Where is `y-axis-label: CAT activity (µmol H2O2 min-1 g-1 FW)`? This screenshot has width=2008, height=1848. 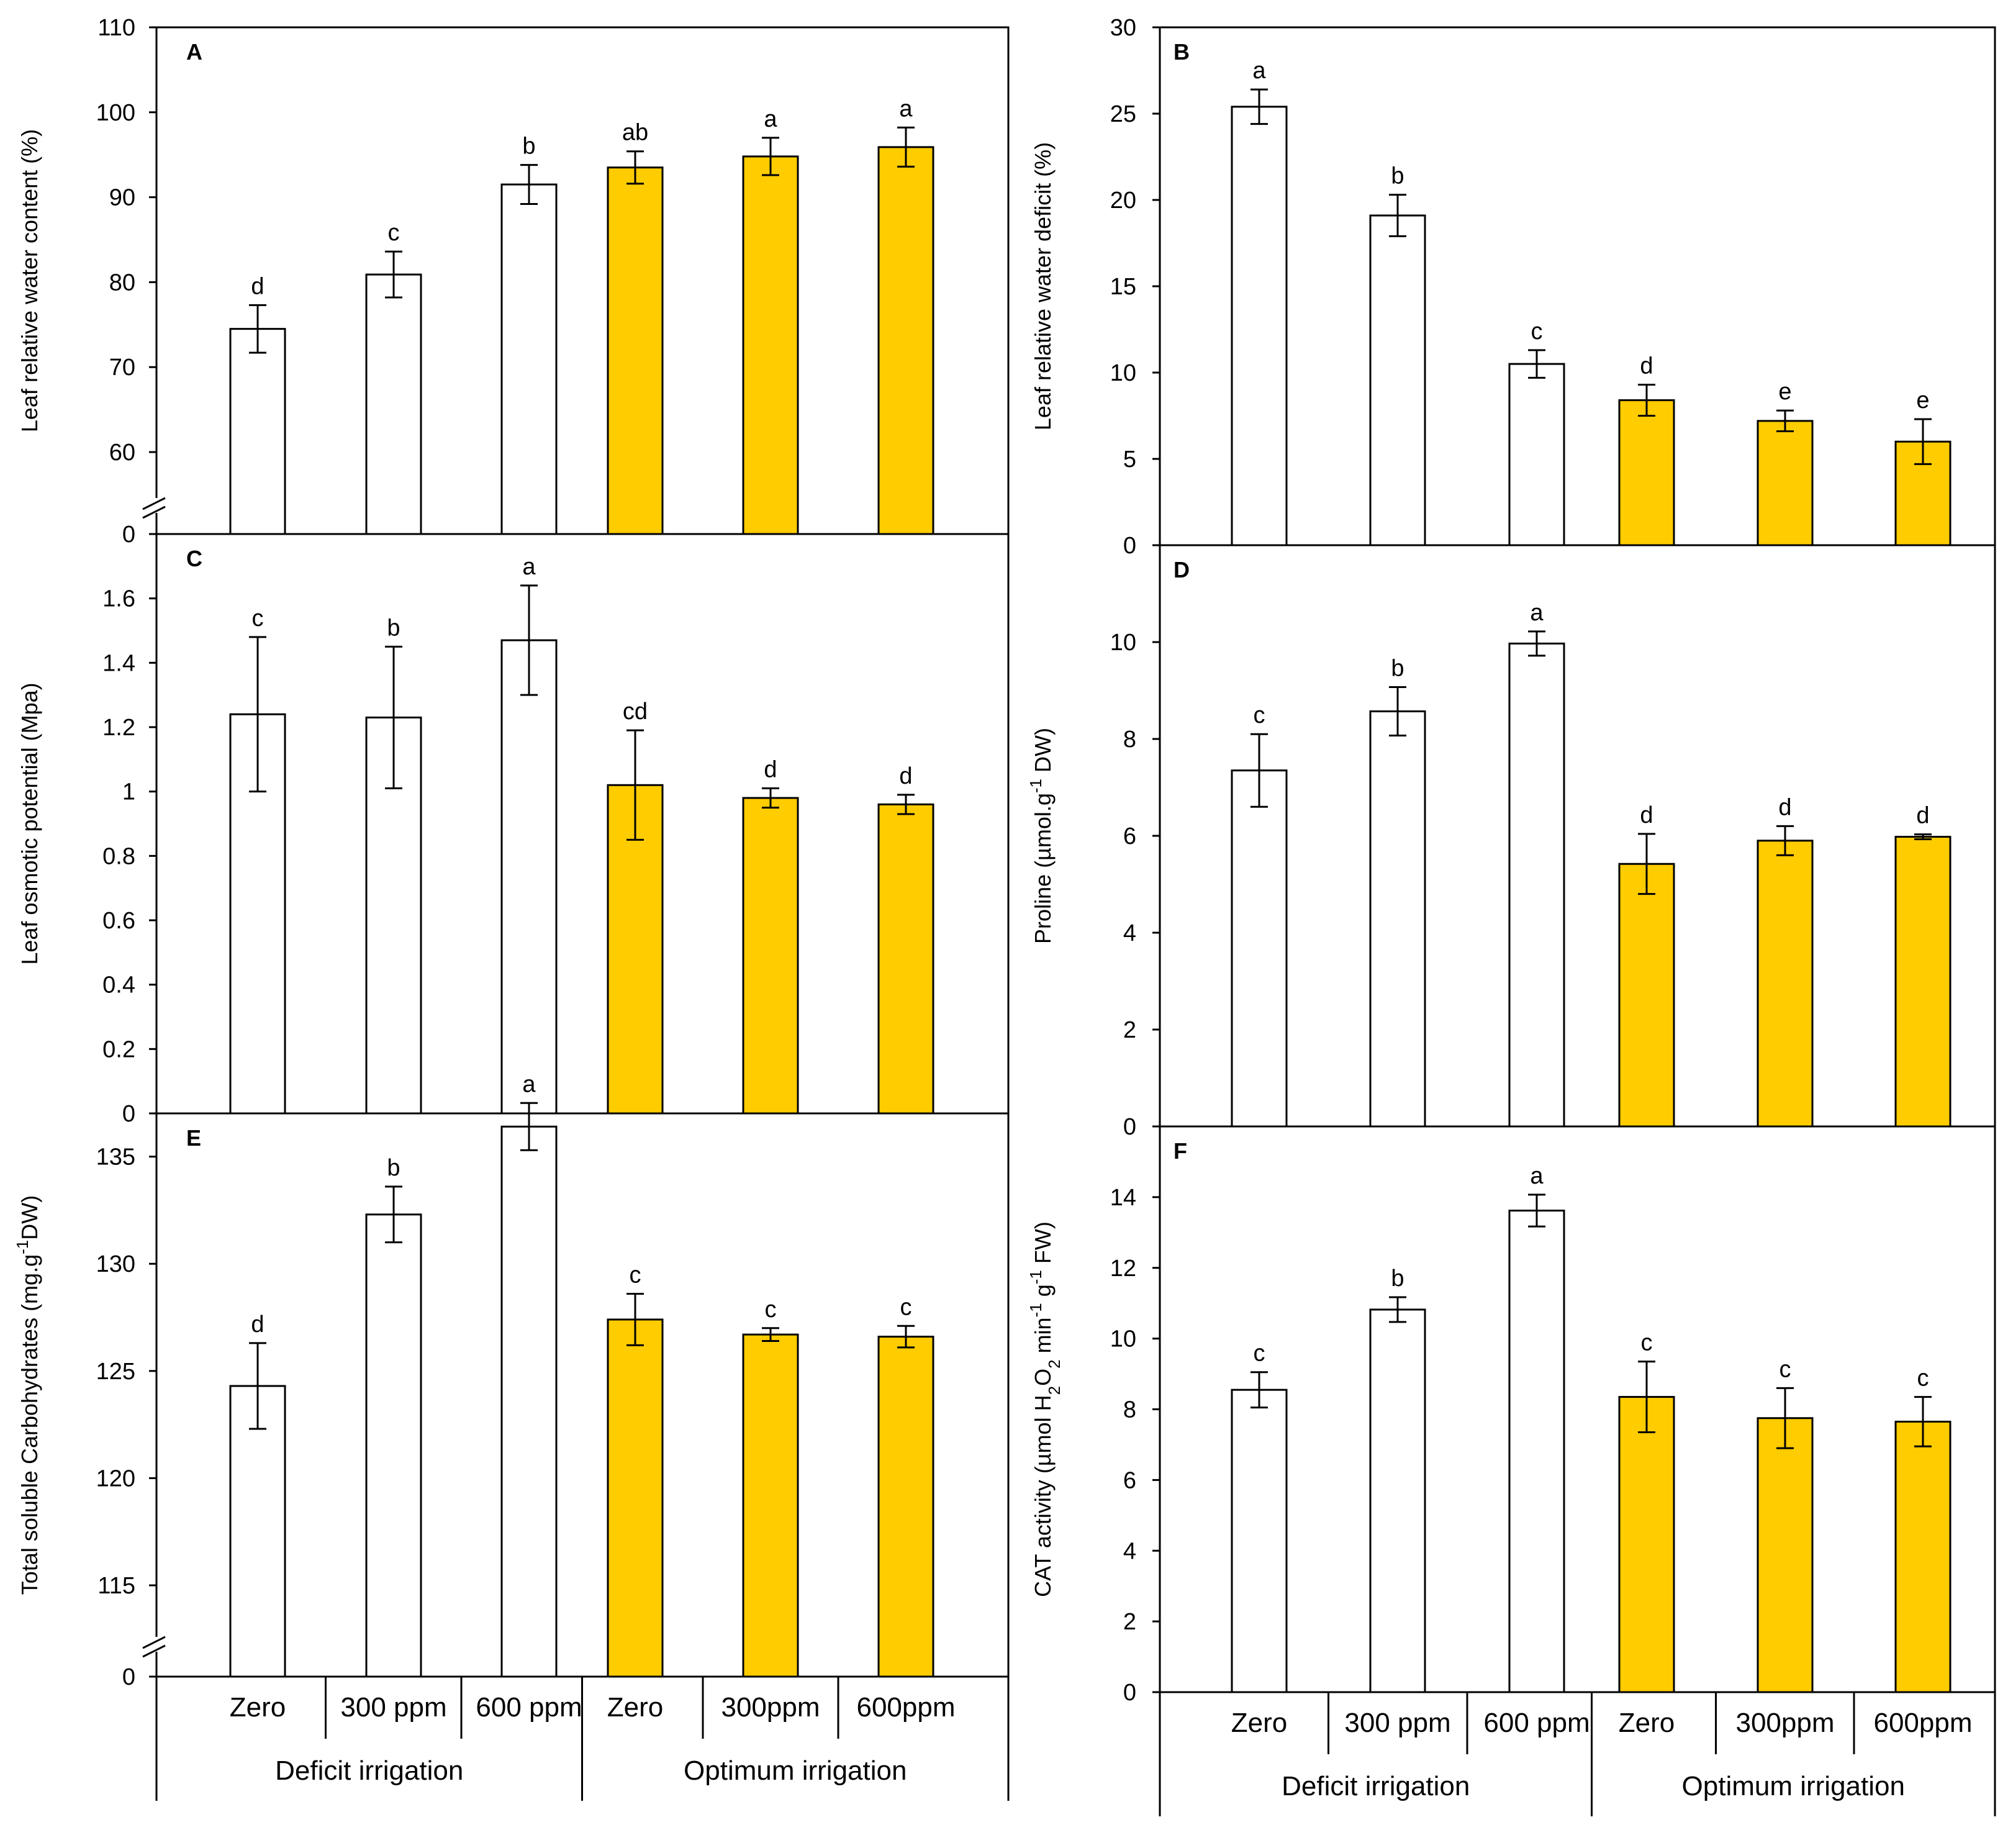
y-axis-label: CAT activity (µmol H2O2 min-1 g-1 FW) is located at coordinates (1045, 1409).